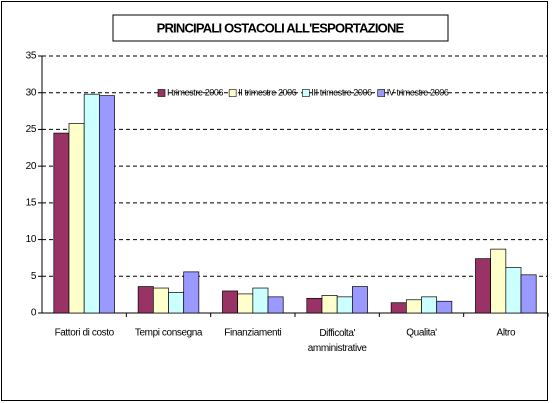 The height and width of the screenshot is (403, 558). What do you see at coordinates (338, 348) in the screenshot?
I see `x-tick-label-line: amministrative` at bounding box center [338, 348].